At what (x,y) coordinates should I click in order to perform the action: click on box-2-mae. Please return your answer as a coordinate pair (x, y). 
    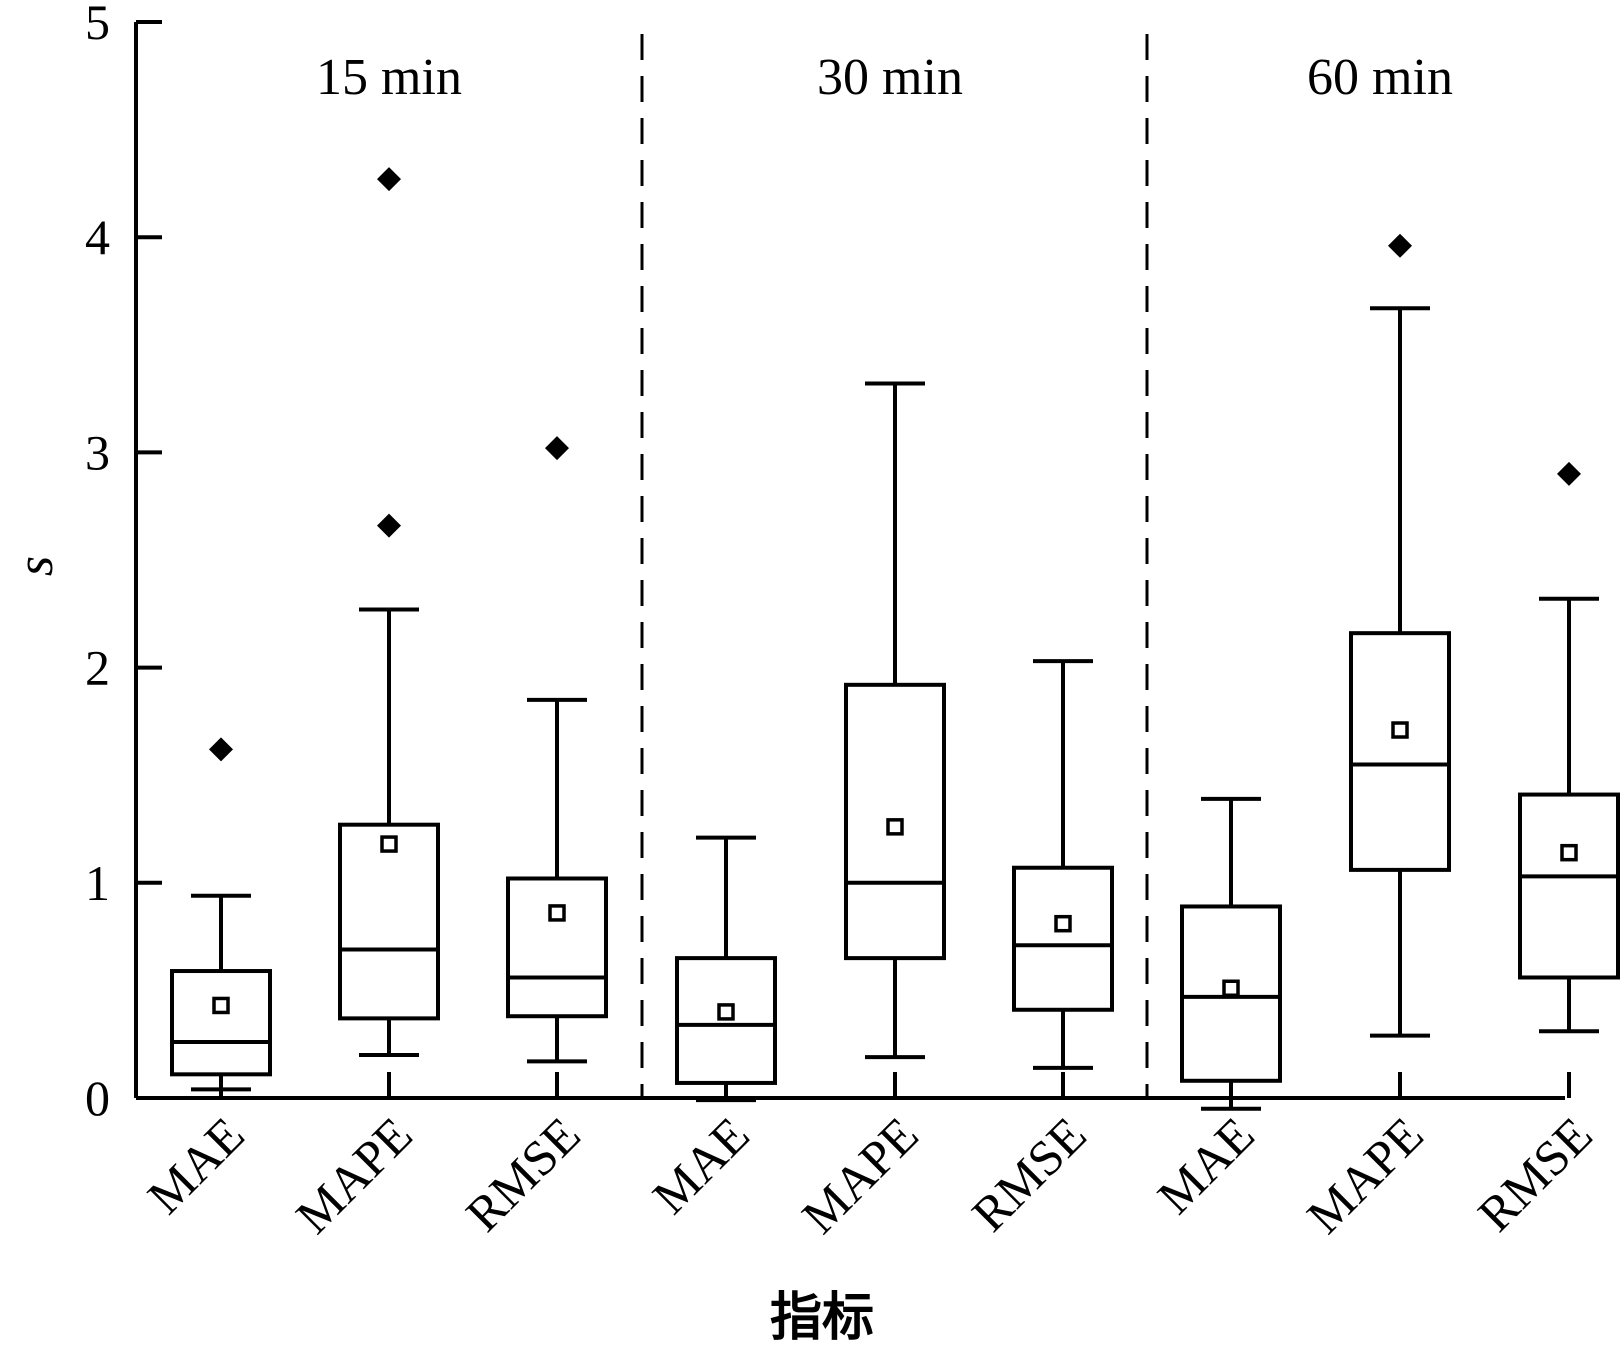
    Looking at the image, I should click on (1231, 953).